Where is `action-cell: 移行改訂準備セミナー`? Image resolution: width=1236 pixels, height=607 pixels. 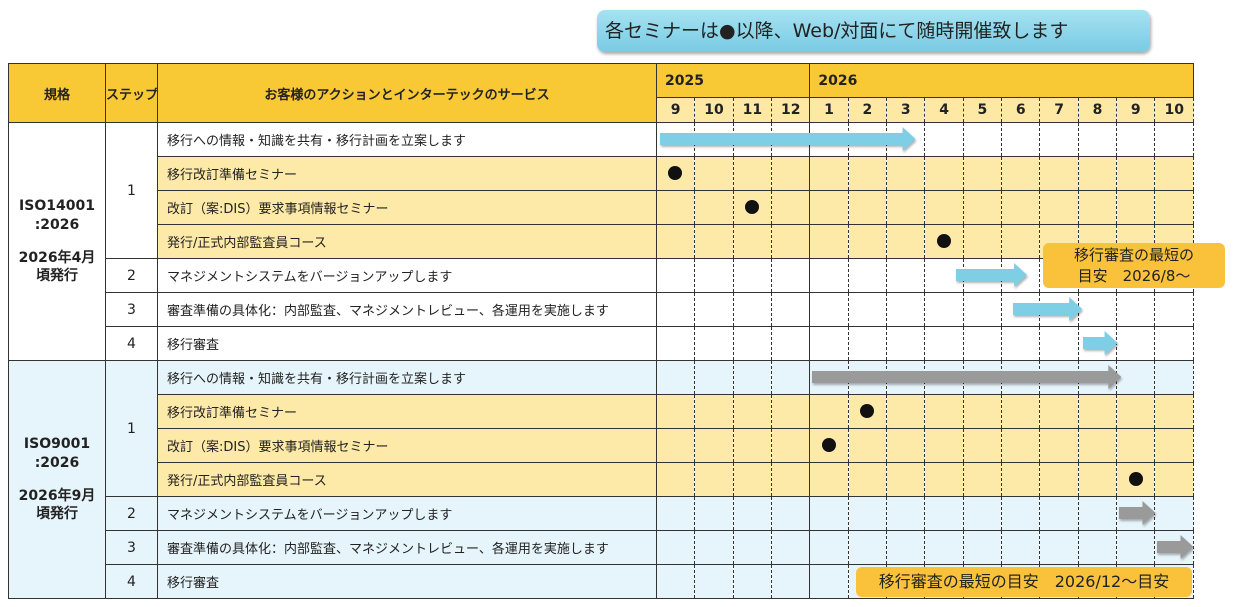 action-cell: 移行改訂準備セミナー is located at coordinates (407, 173).